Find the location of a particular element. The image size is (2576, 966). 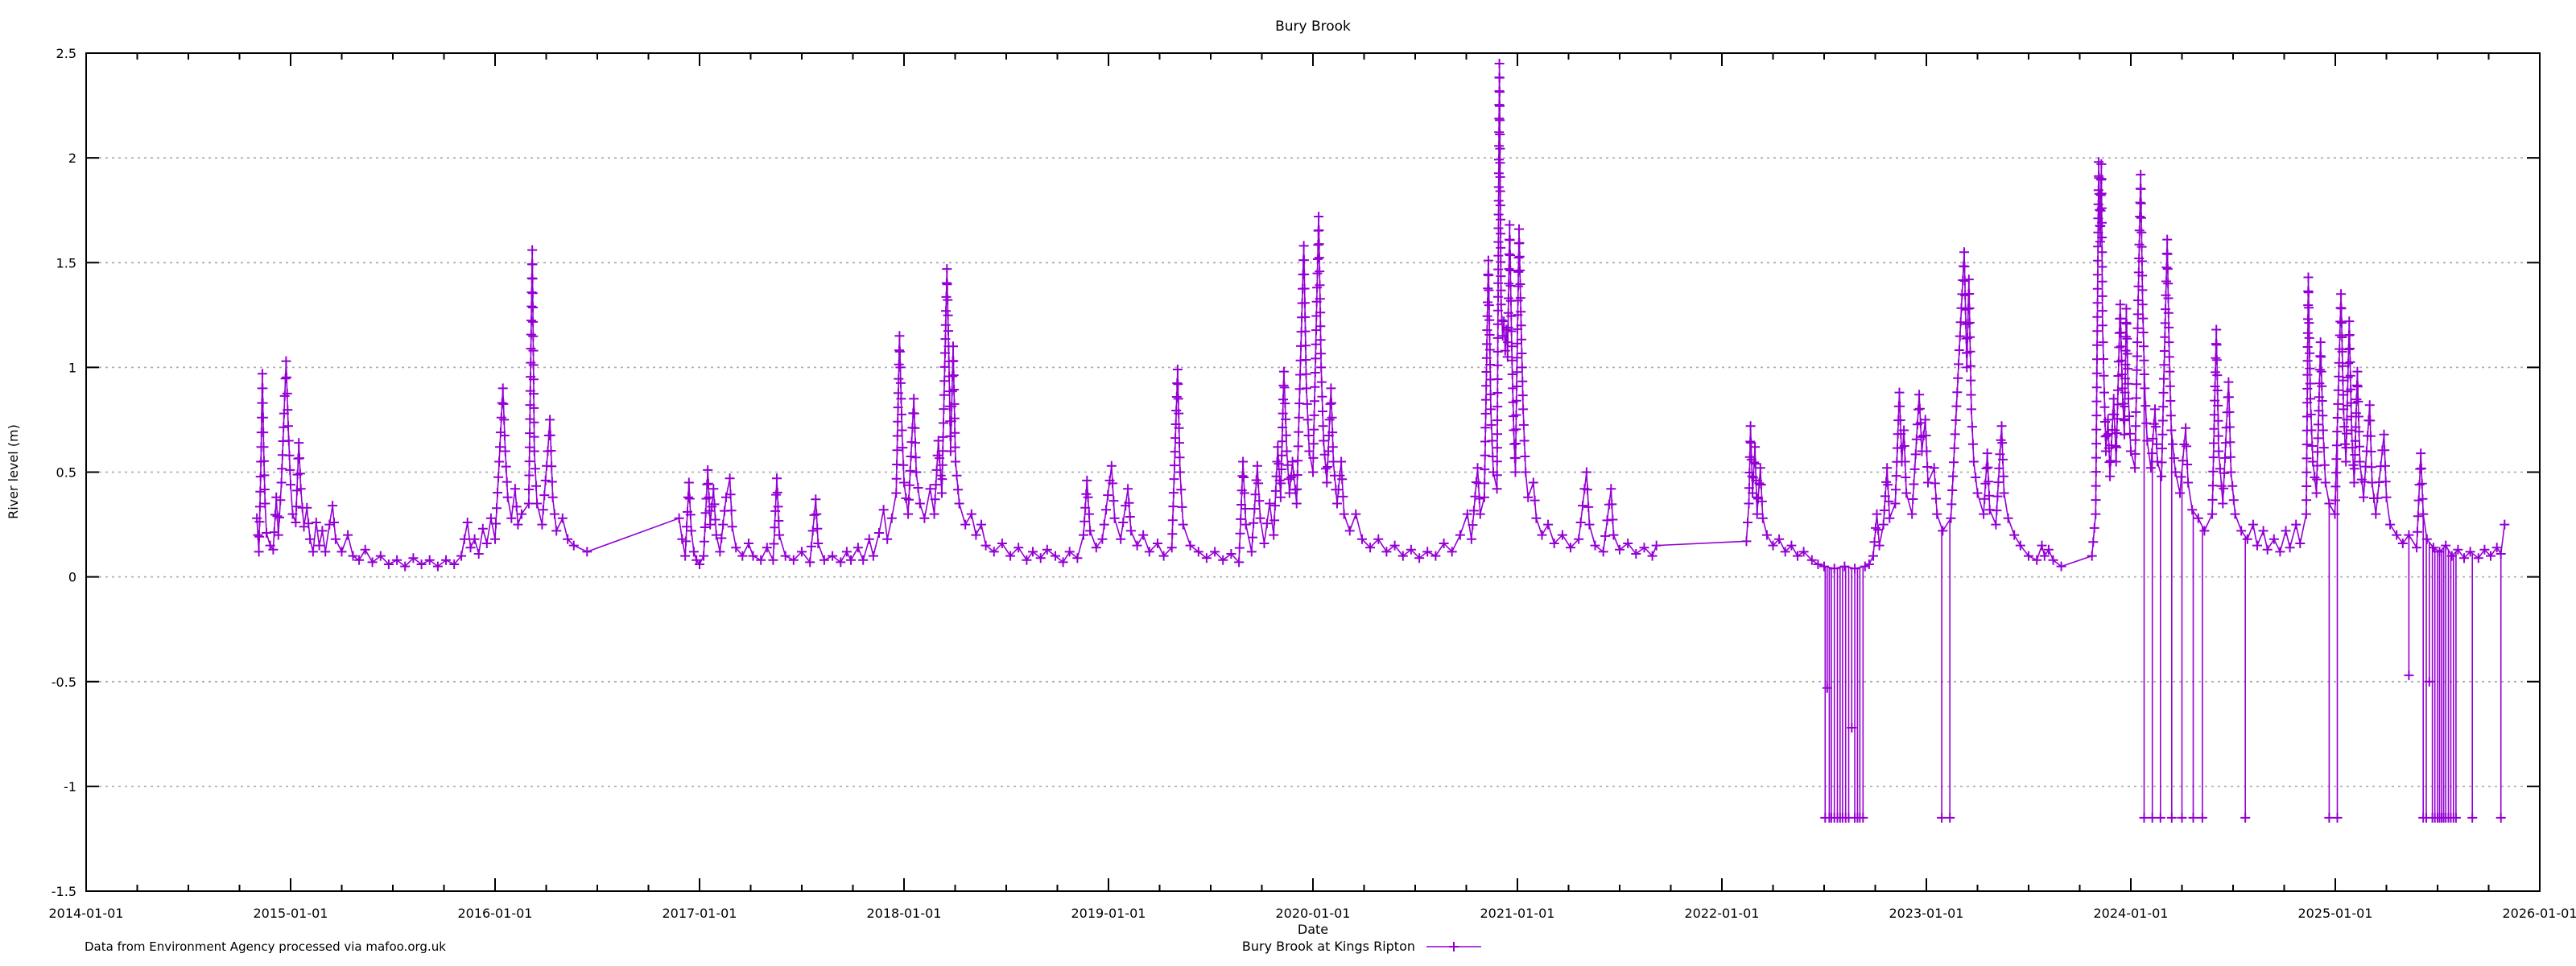

y-tick-label: -1 is located at coordinates (70, 787).